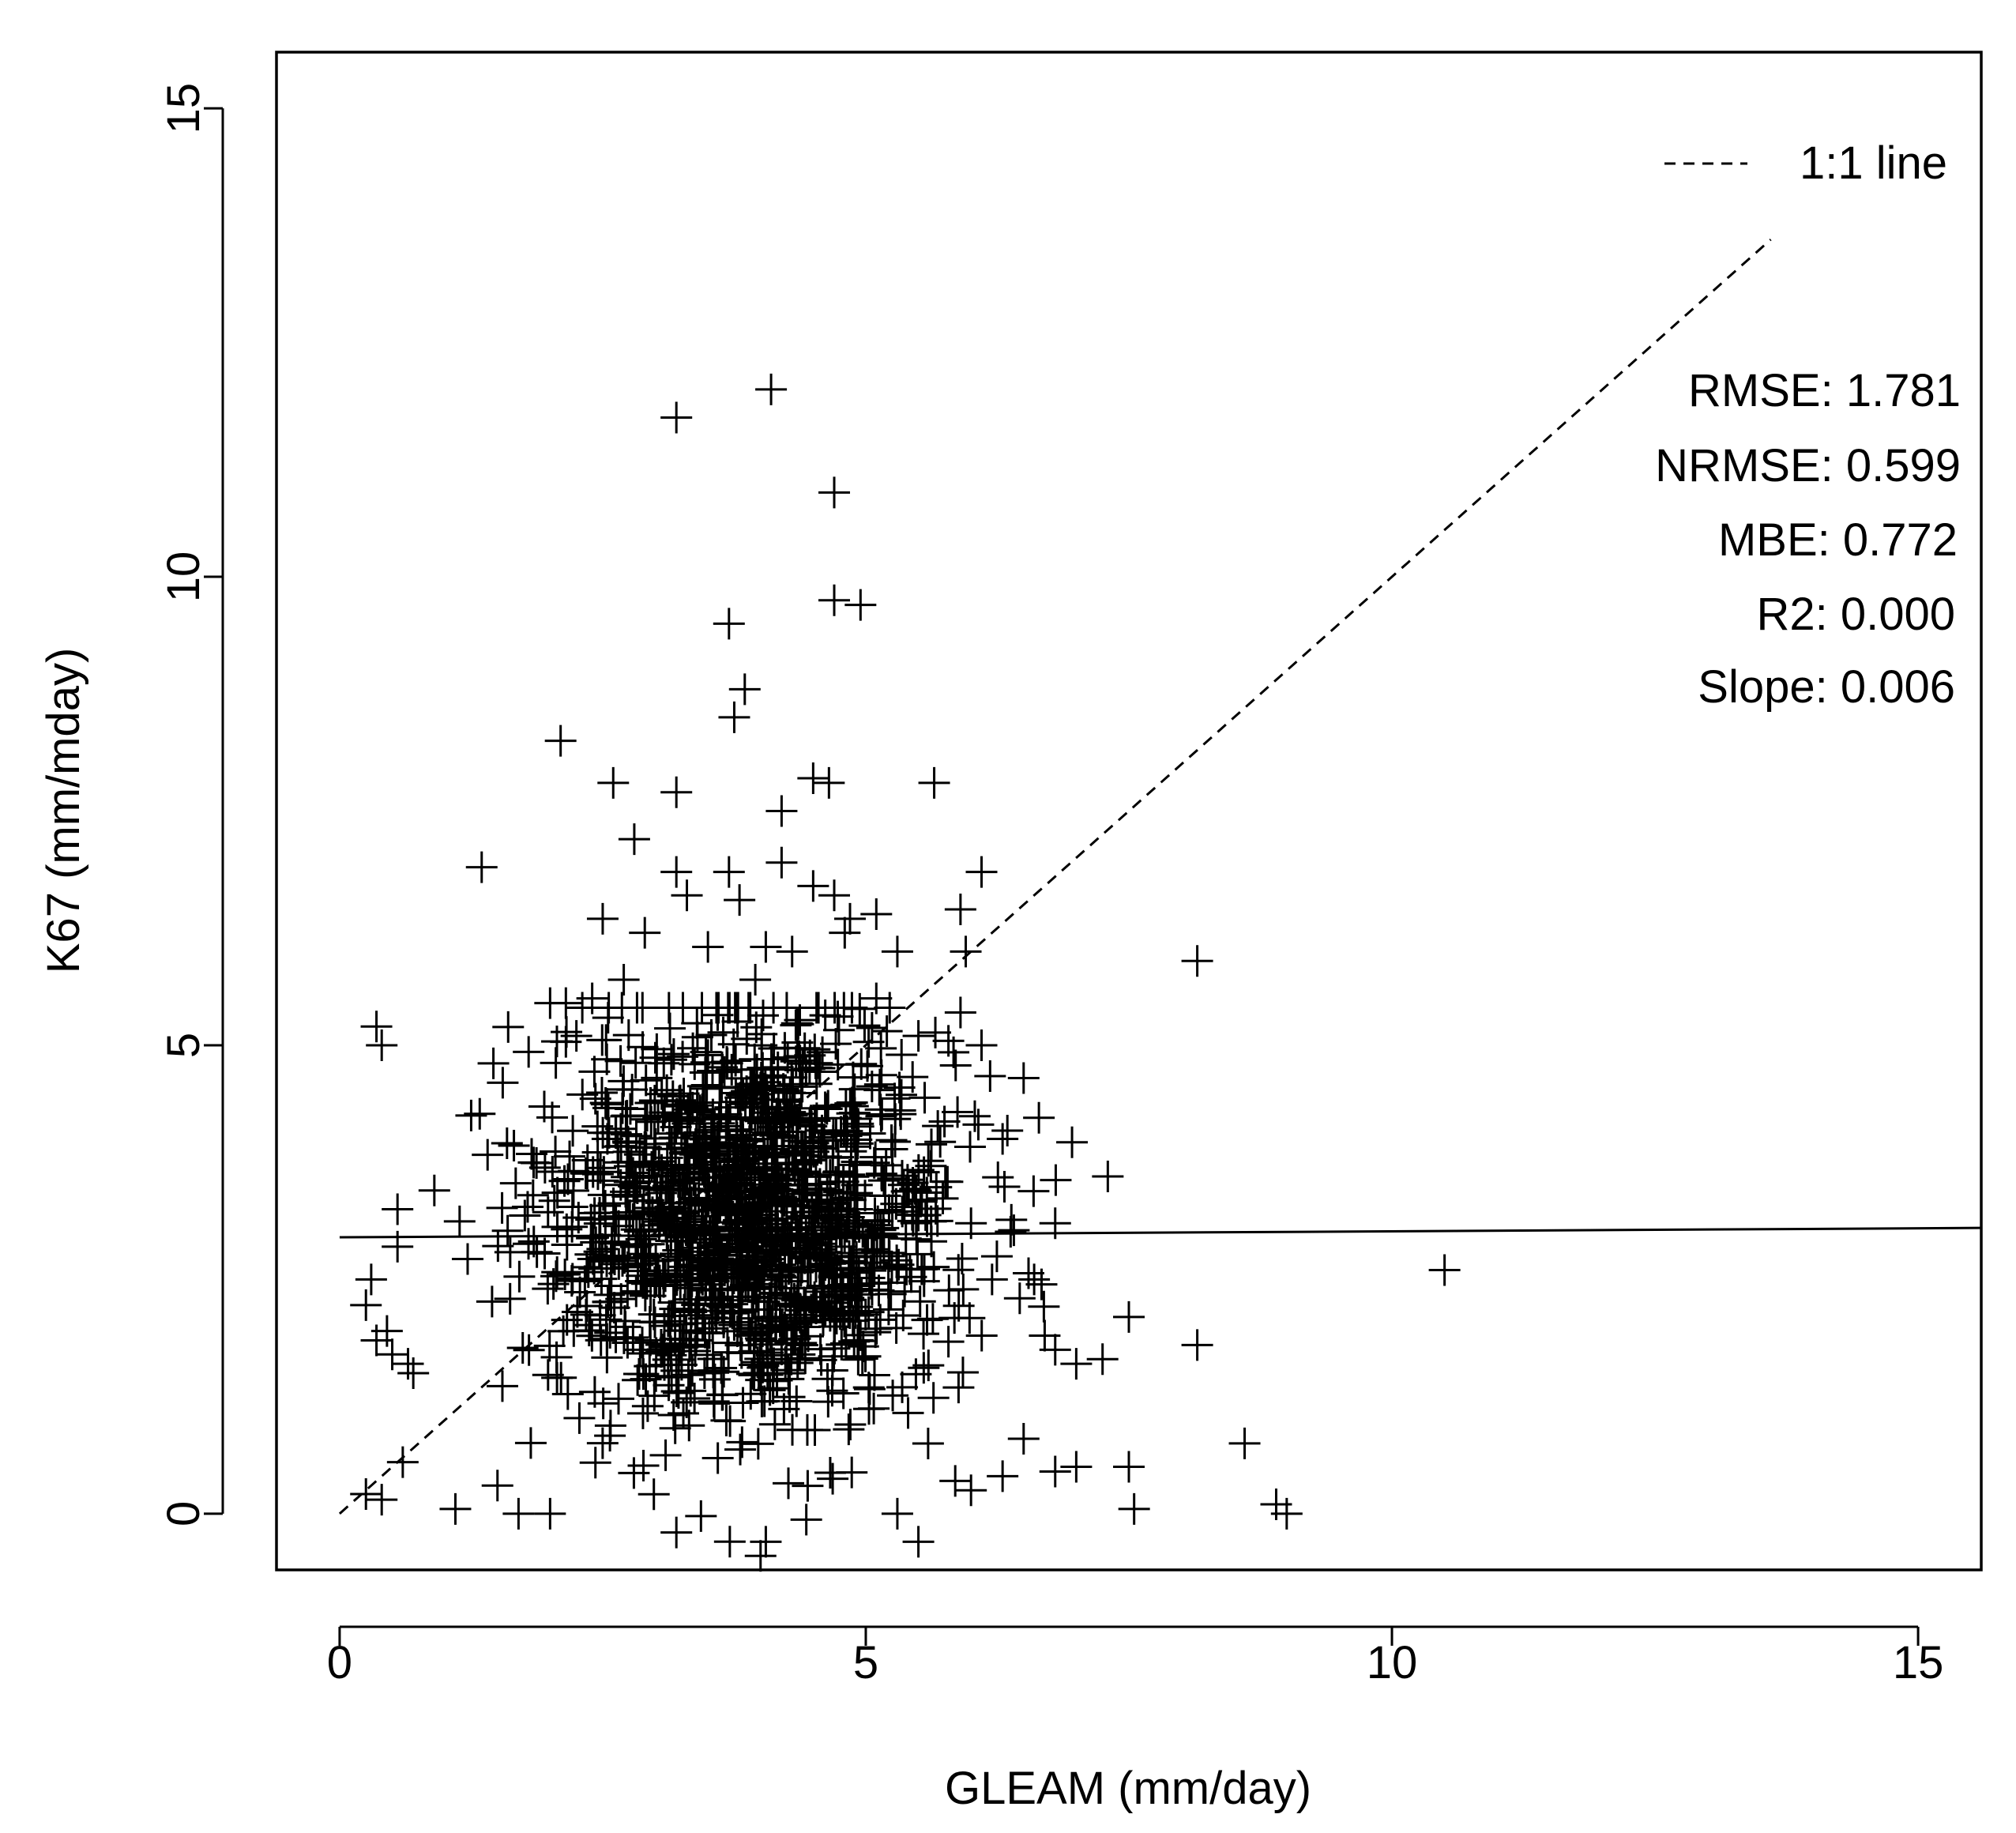 The width and height of the screenshot is (2016, 1833). Describe the element at coordinates (1160, 1232) in the screenshot. I see `fit-line-layer` at that location.